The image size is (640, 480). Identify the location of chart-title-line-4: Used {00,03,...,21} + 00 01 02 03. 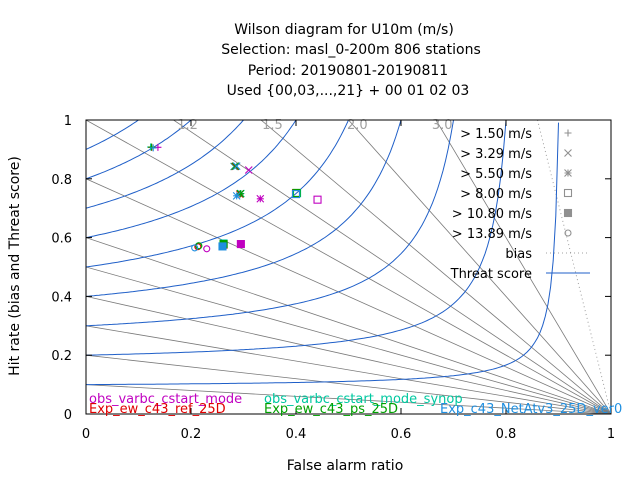
(348, 91).